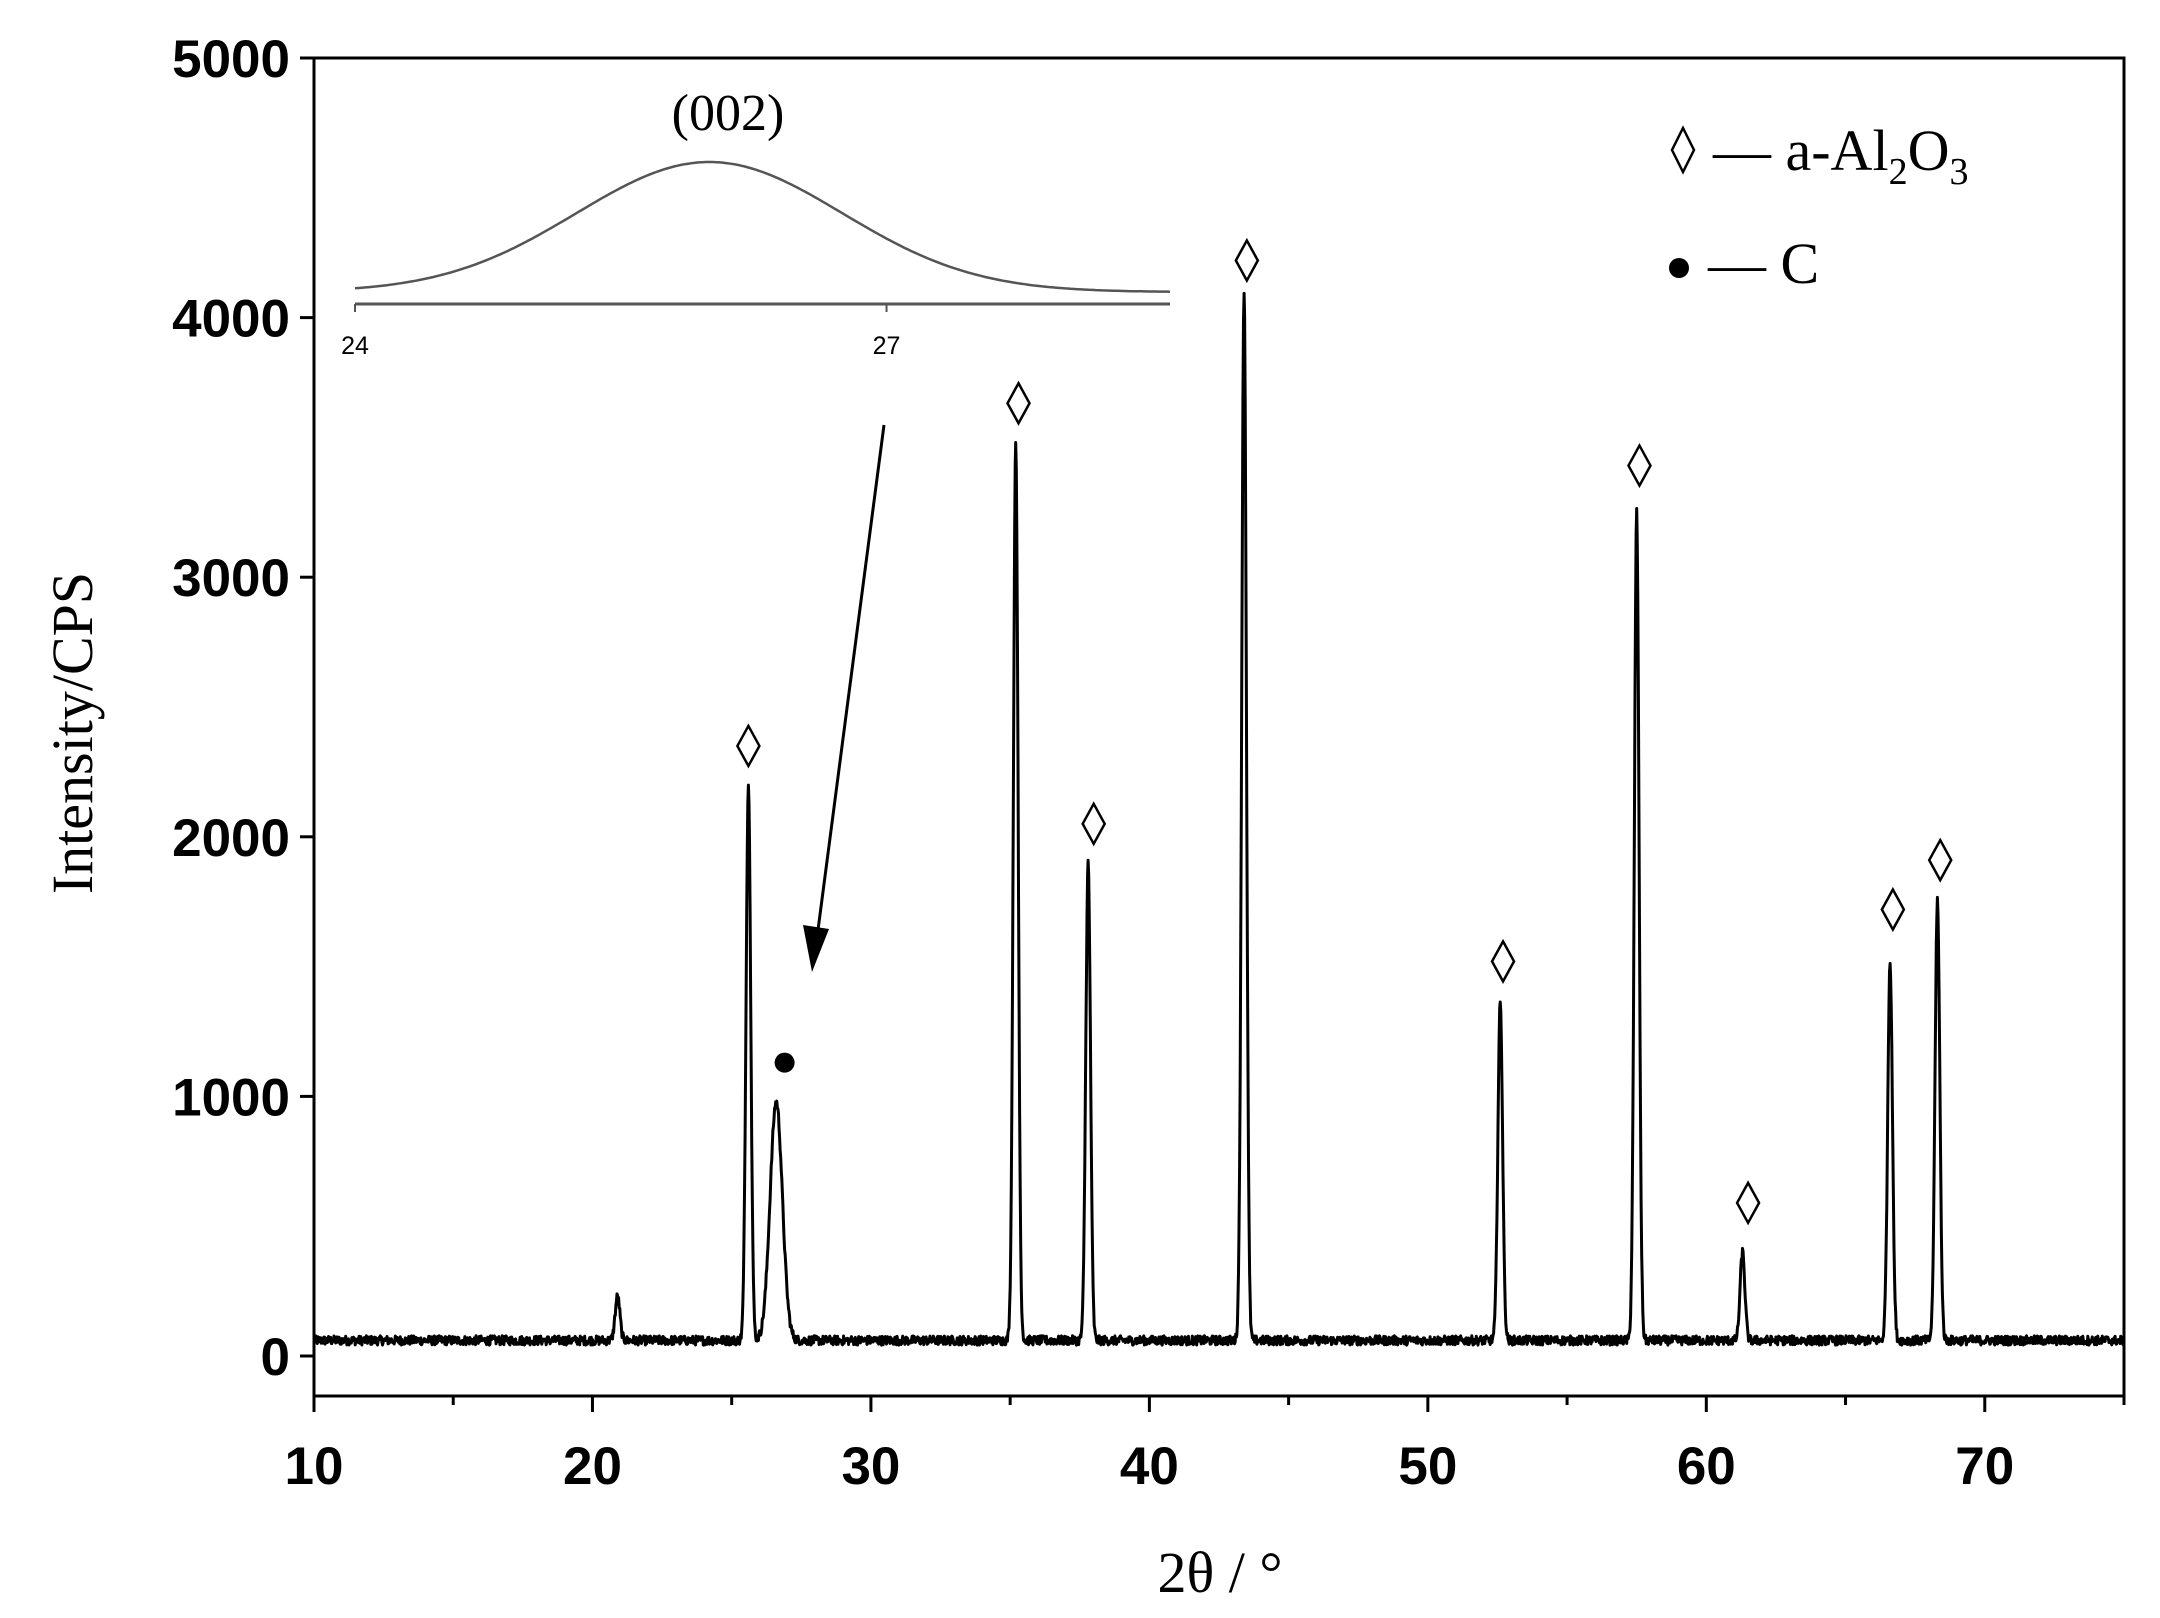 The width and height of the screenshot is (2160, 1618). Describe the element at coordinates (1149, 1466) in the screenshot. I see `x-tick-label: 40` at that location.